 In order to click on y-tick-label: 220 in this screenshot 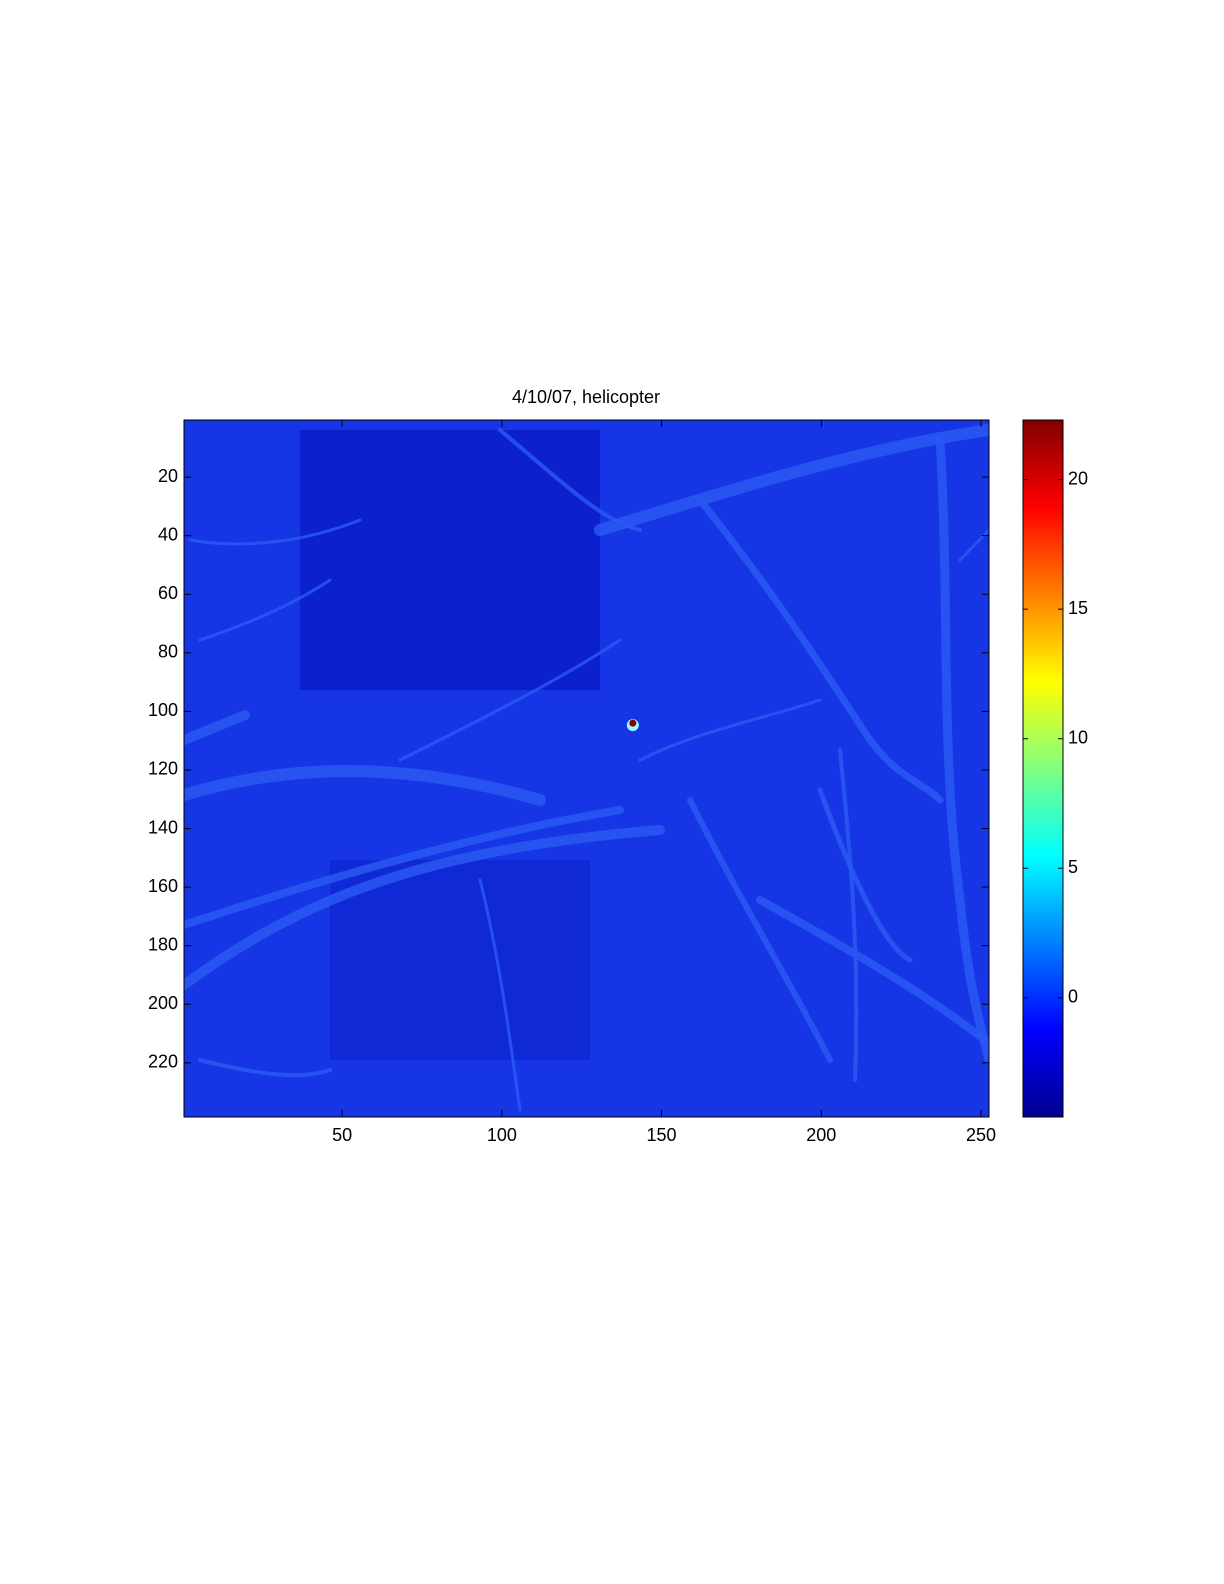, I will do `click(163, 1062)`.